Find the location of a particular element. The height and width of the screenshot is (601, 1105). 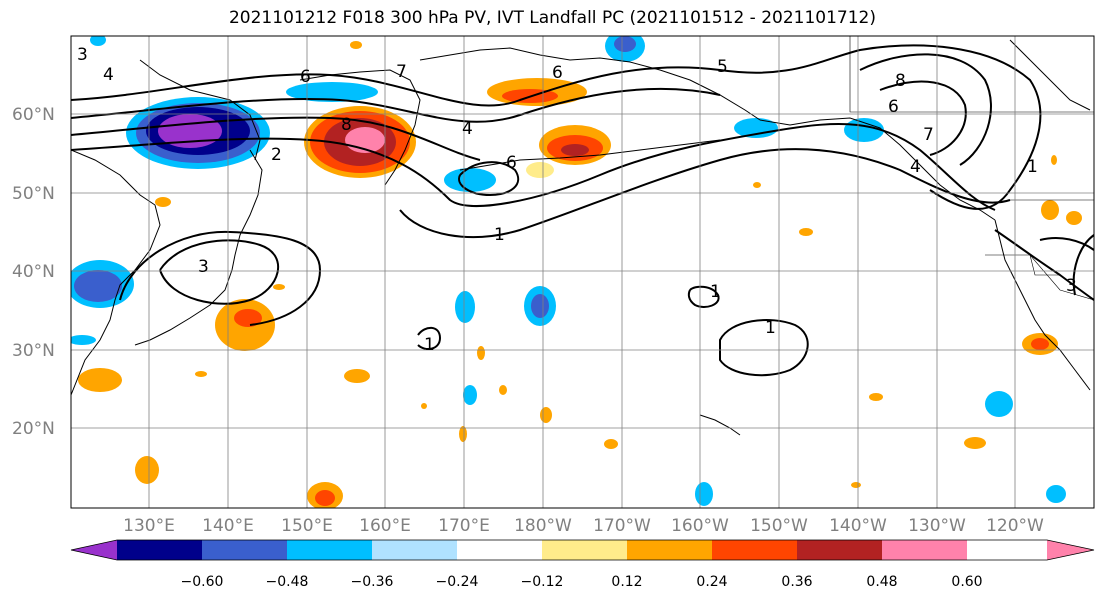

colorbar-tick: −0.36 is located at coordinates (372, 582).